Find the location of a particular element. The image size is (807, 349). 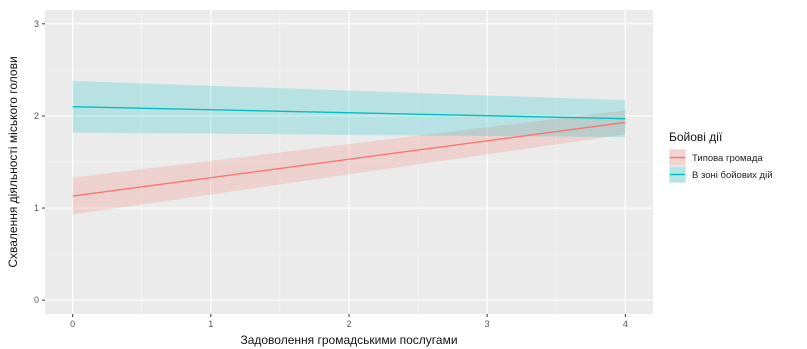

legend-label: Типова громада is located at coordinates (727, 158).